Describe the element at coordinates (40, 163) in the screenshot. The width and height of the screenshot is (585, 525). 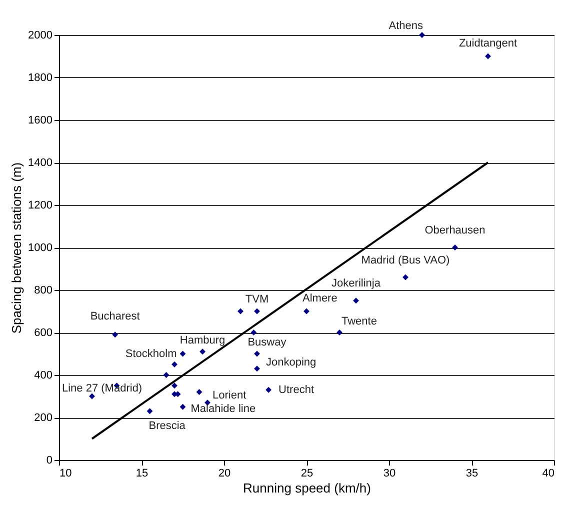
I see `y-tick-label: 1400` at that location.